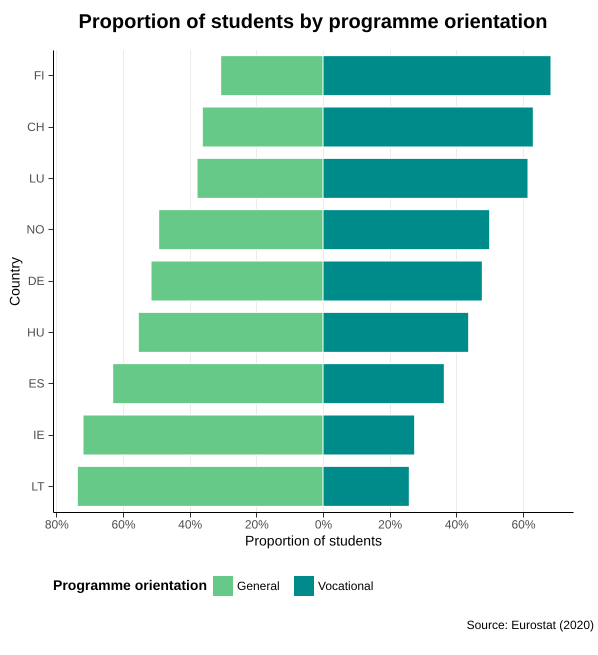 The width and height of the screenshot is (598, 655). I want to click on y-tick-label: LT, so click(38, 486).